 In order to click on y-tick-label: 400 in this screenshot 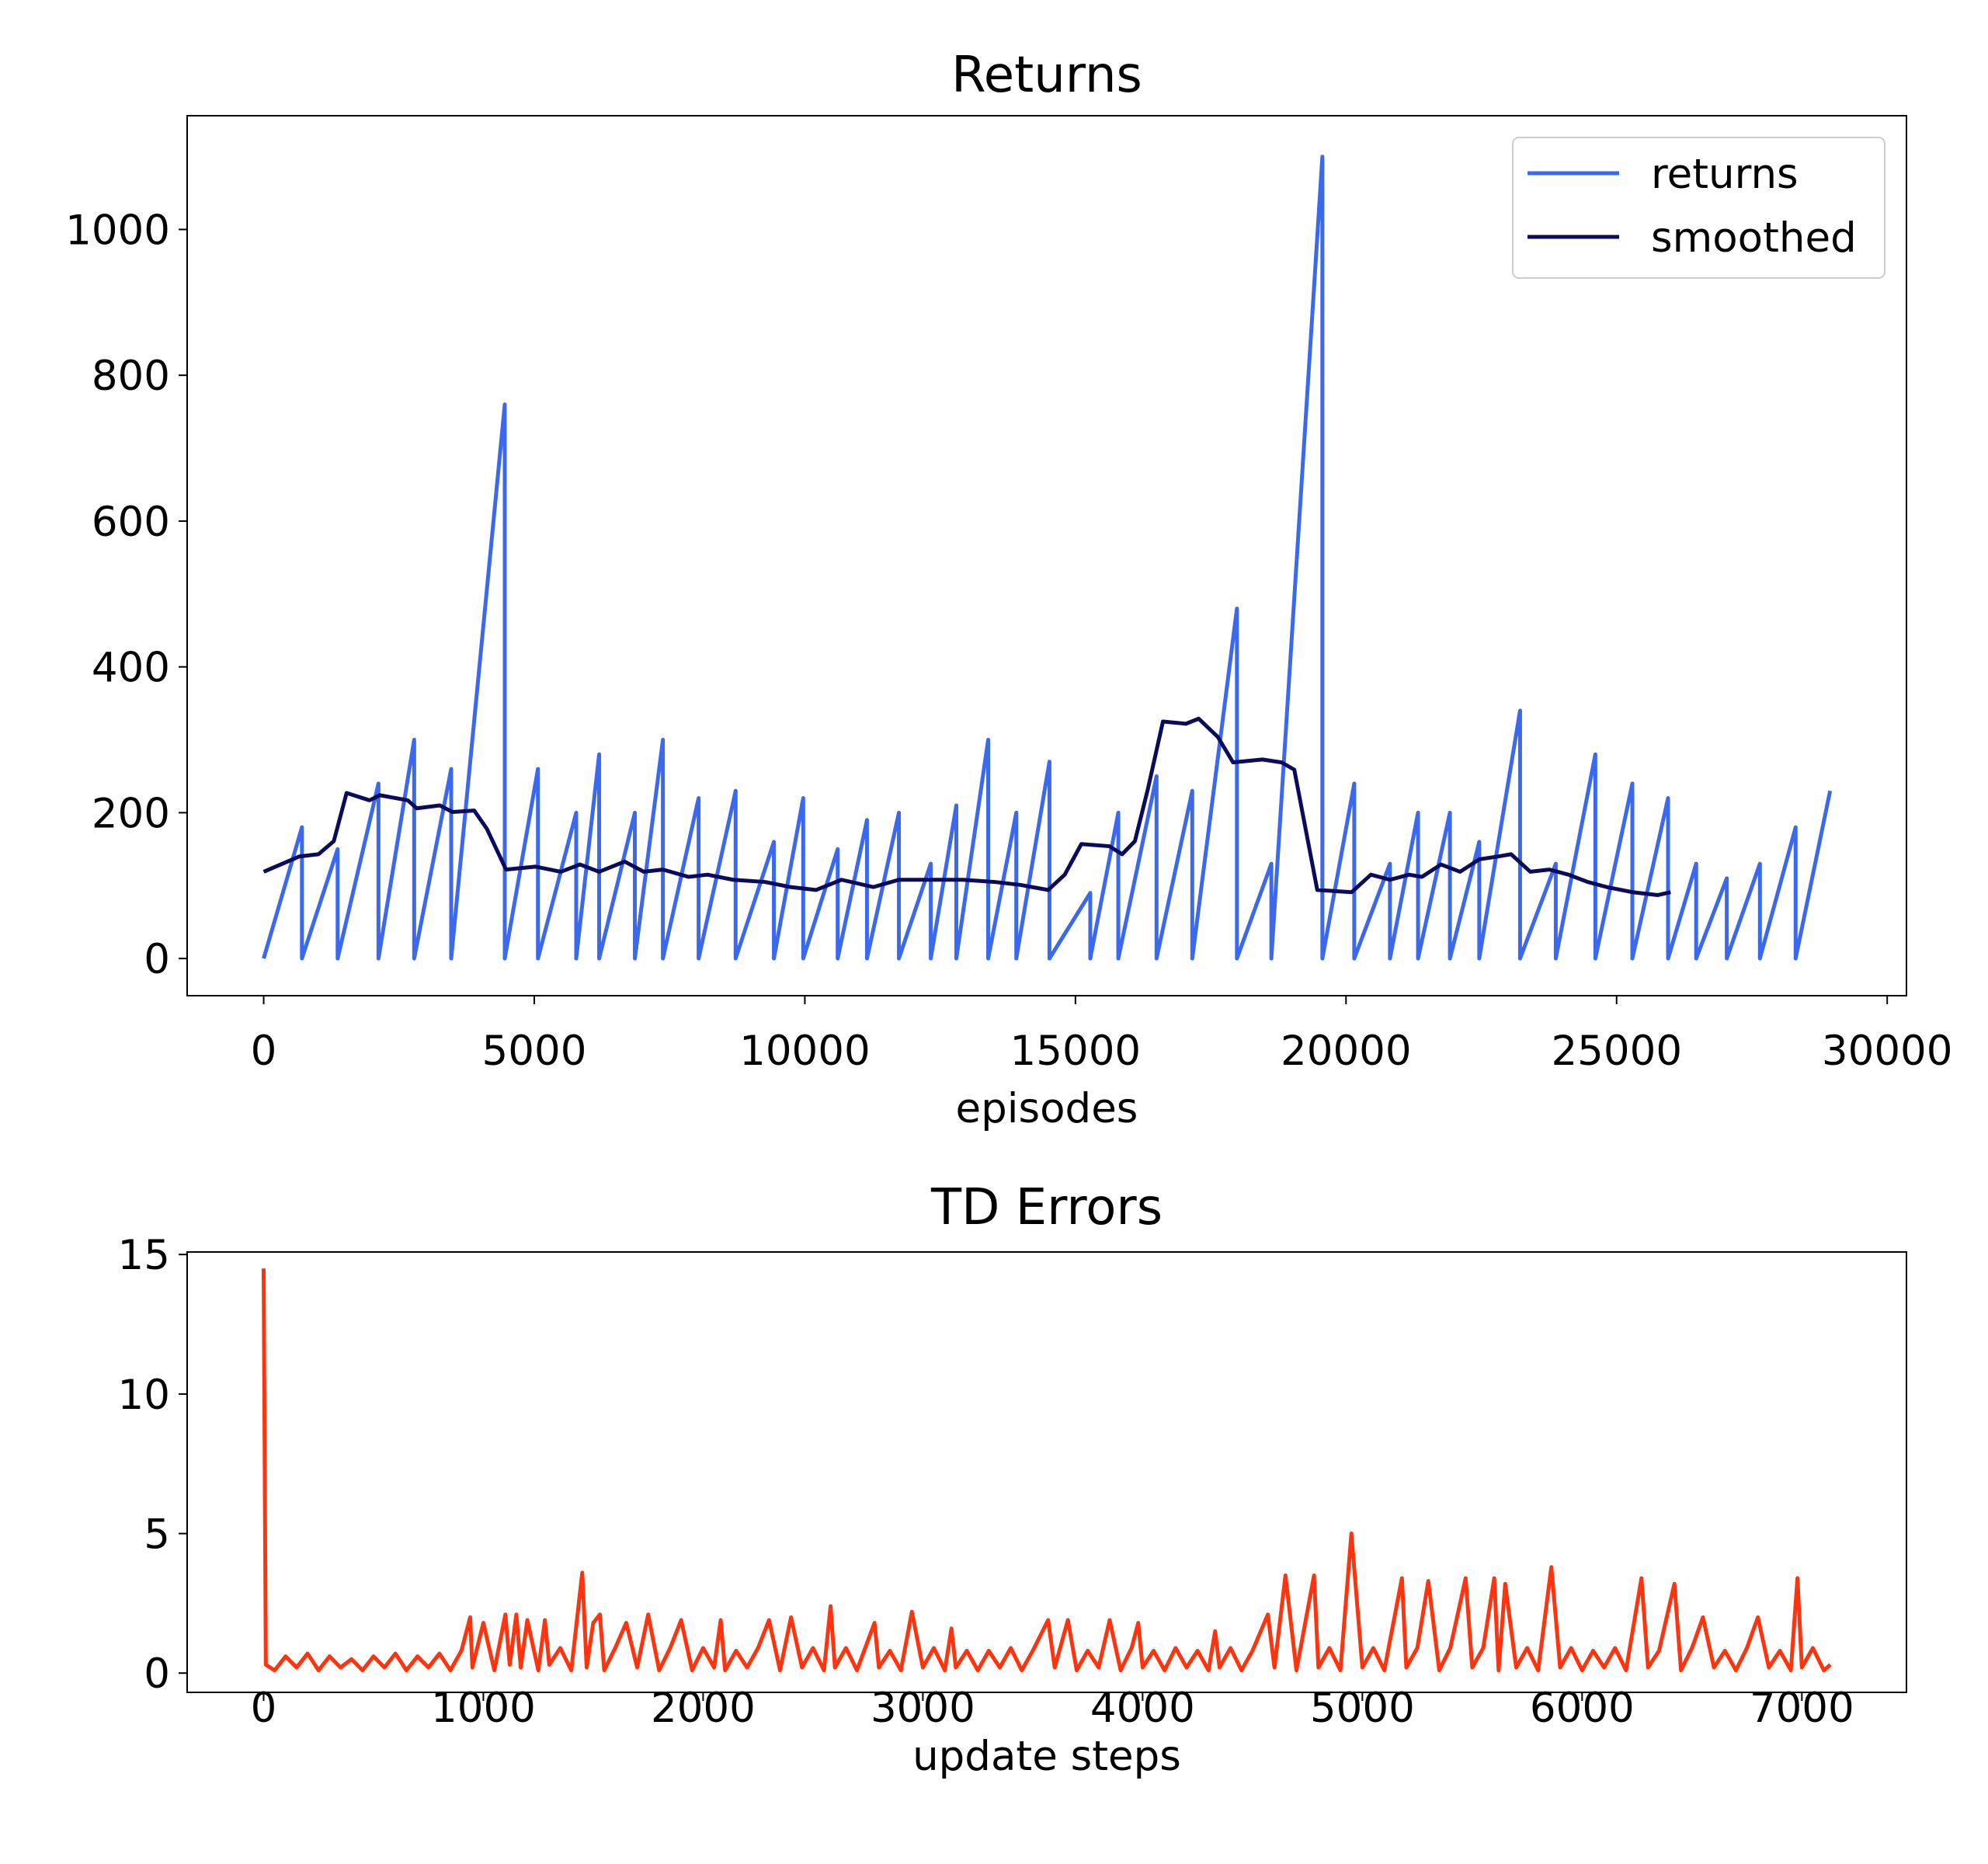, I will do `click(131, 668)`.